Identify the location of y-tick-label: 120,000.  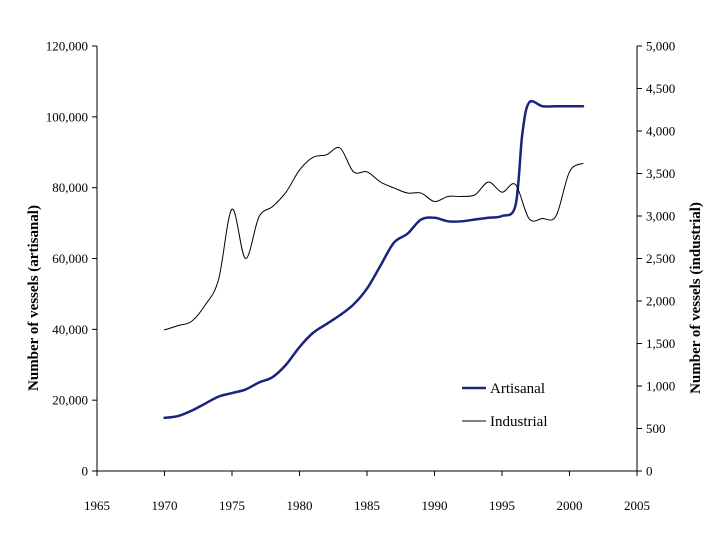
(67, 46).